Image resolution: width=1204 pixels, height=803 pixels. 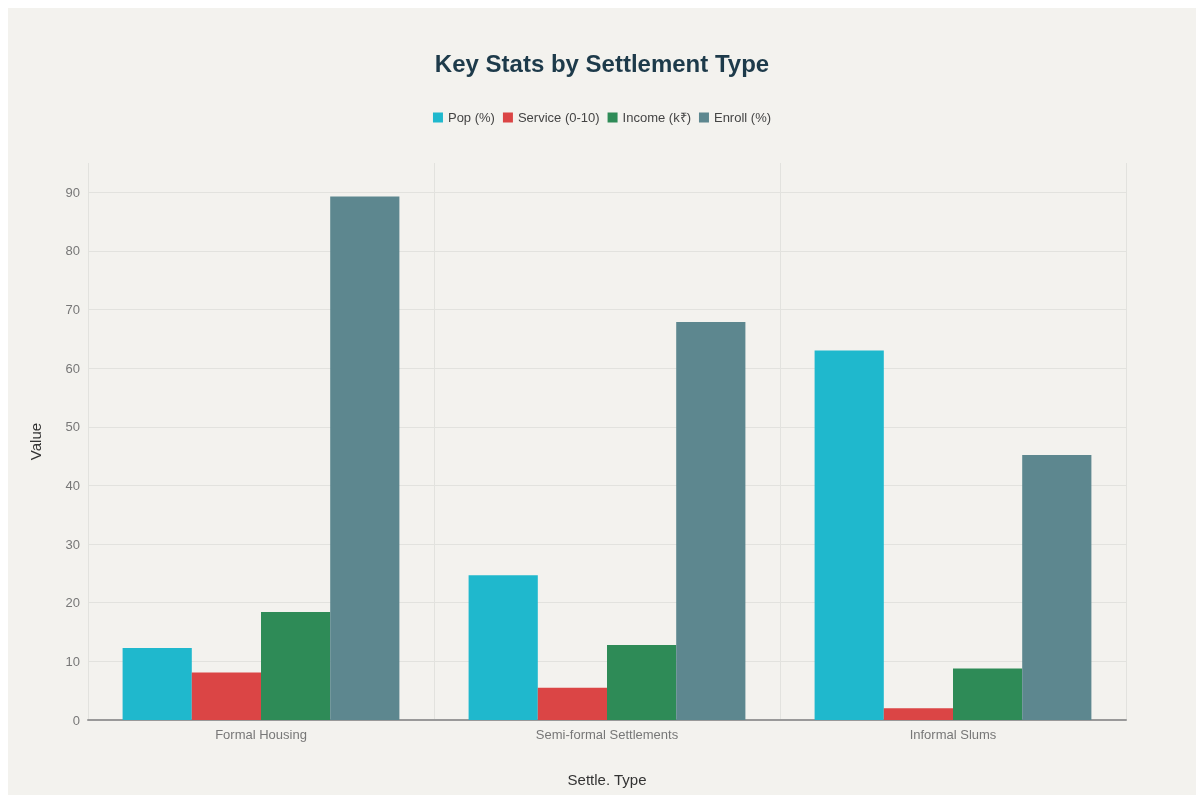 I want to click on x-axis-title: Settle. Type, so click(x=607, y=779).